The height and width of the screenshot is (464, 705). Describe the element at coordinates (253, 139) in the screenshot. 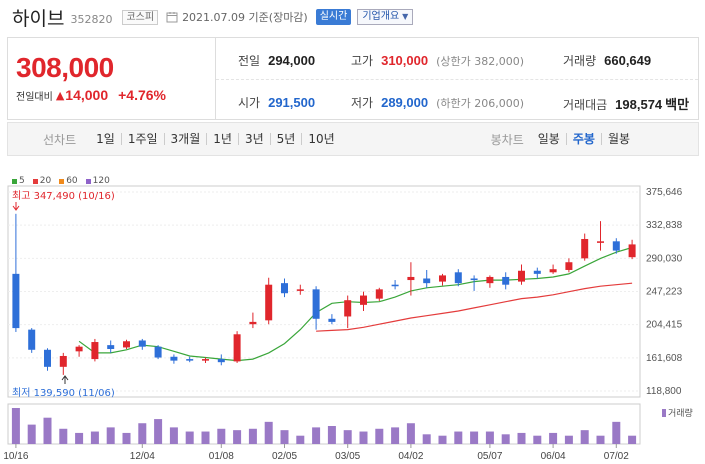

I see `period-3y: 3년` at that location.